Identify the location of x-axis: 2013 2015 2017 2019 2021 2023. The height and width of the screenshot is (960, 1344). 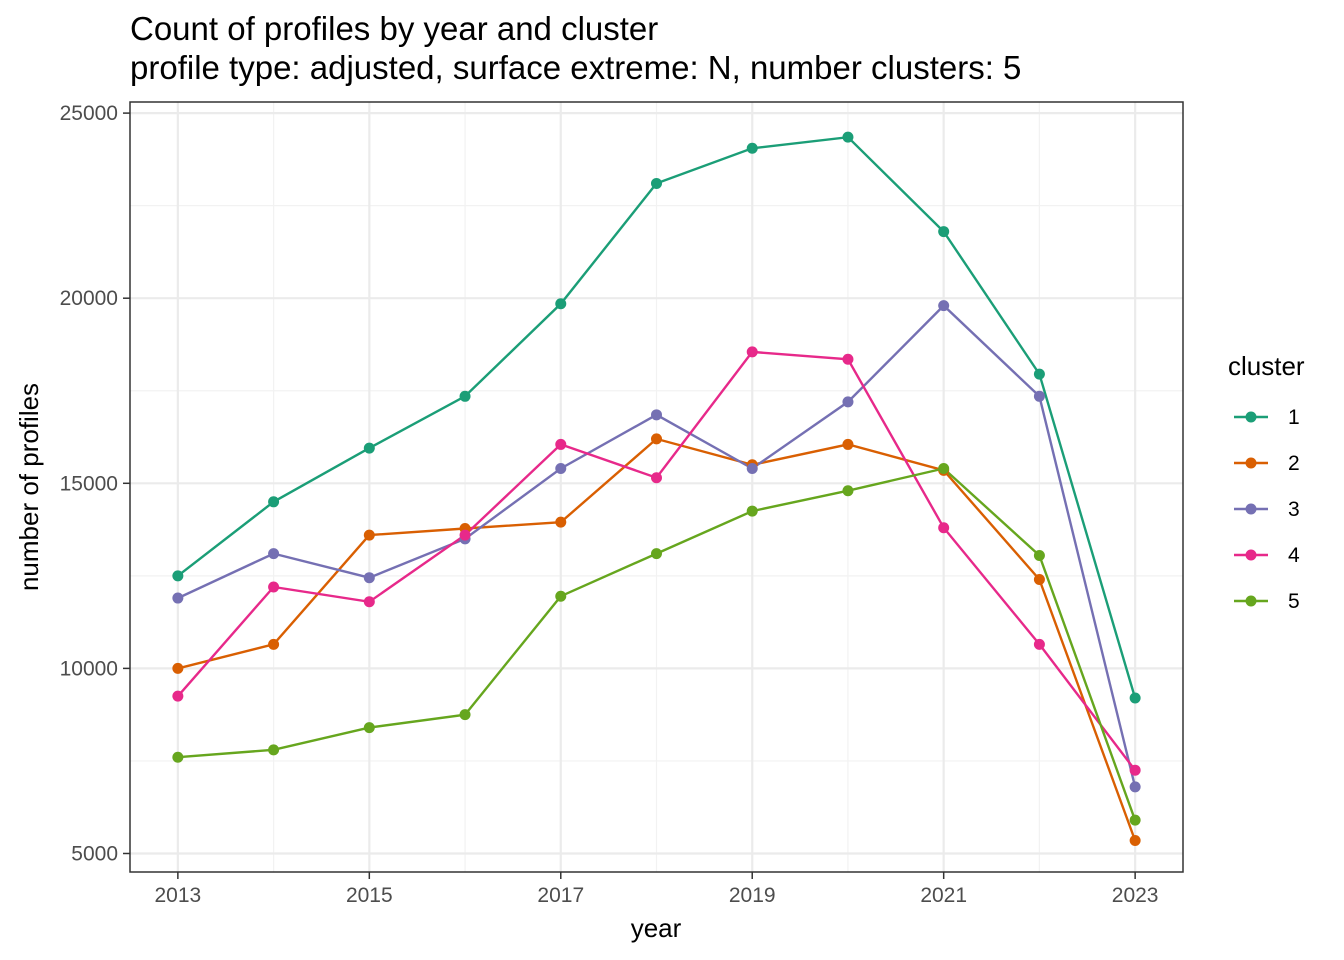
(657, 889).